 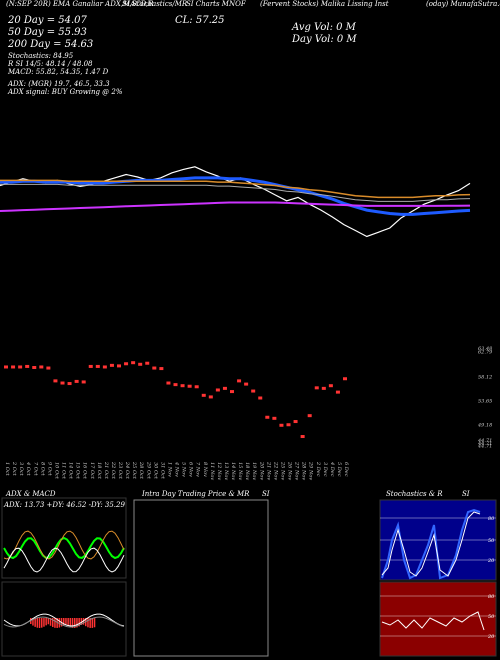 What do you see at coordinates (324, 39) in the screenshot?
I see `day-vol-label: Day Vol: 0 M` at bounding box center [324, 39].